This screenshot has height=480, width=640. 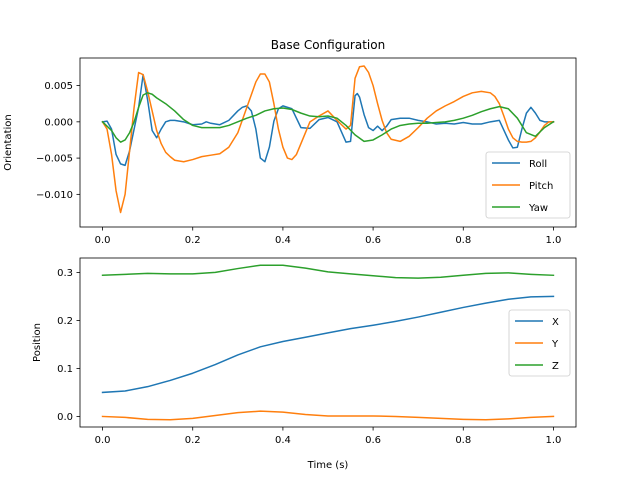 I want to click on legend-label-yaw: Yaw, so click(x=538, y=208).